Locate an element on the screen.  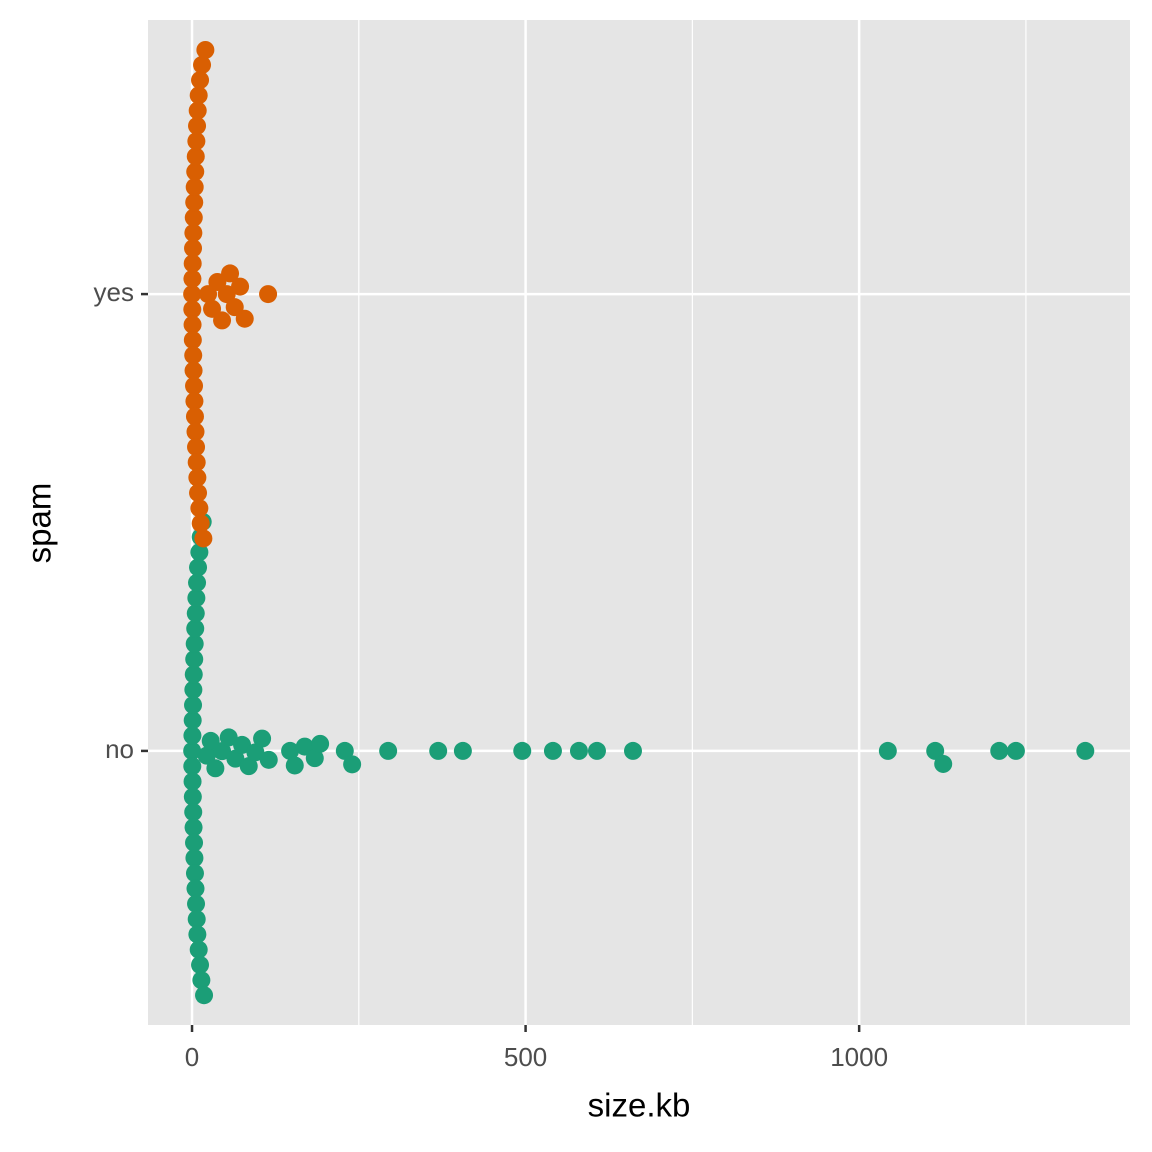
x-axis-title: size.kb is located at coordinates (639, 1105).